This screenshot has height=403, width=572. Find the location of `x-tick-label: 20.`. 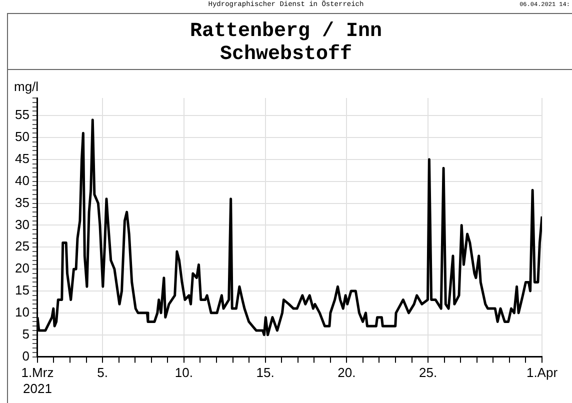

x-tick-label: 20. is located at coordinates (347, 372).